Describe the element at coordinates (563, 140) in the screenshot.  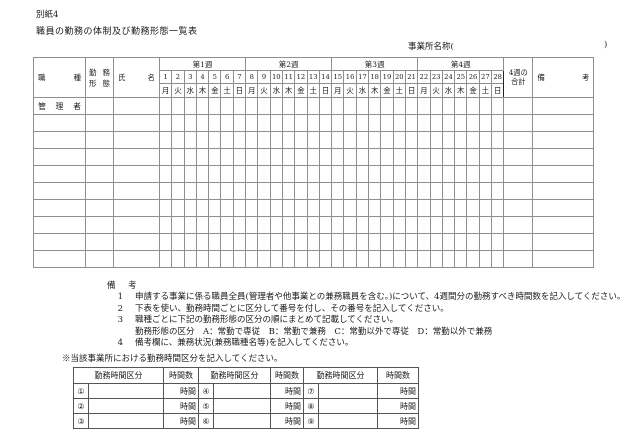
I see `remarks-cell` at that location.